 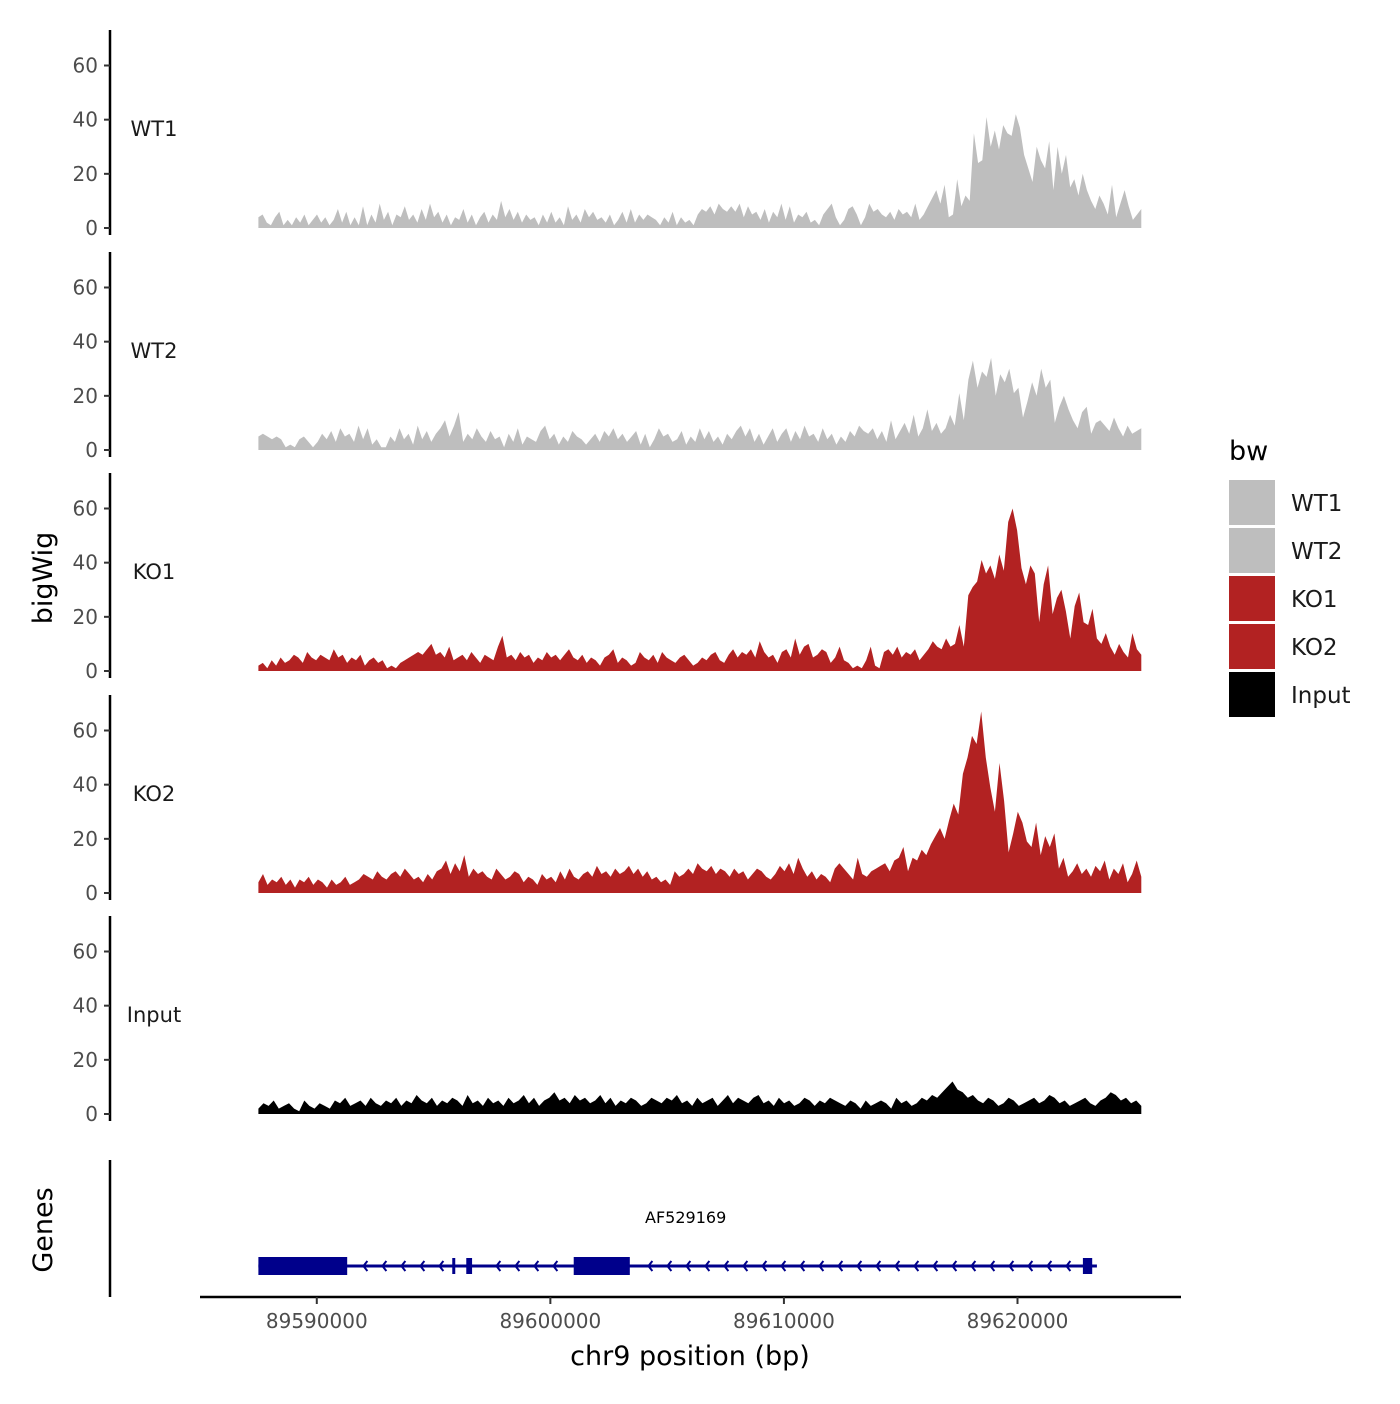 I want to click on track-label: WT2, so click(x=154, y=351).